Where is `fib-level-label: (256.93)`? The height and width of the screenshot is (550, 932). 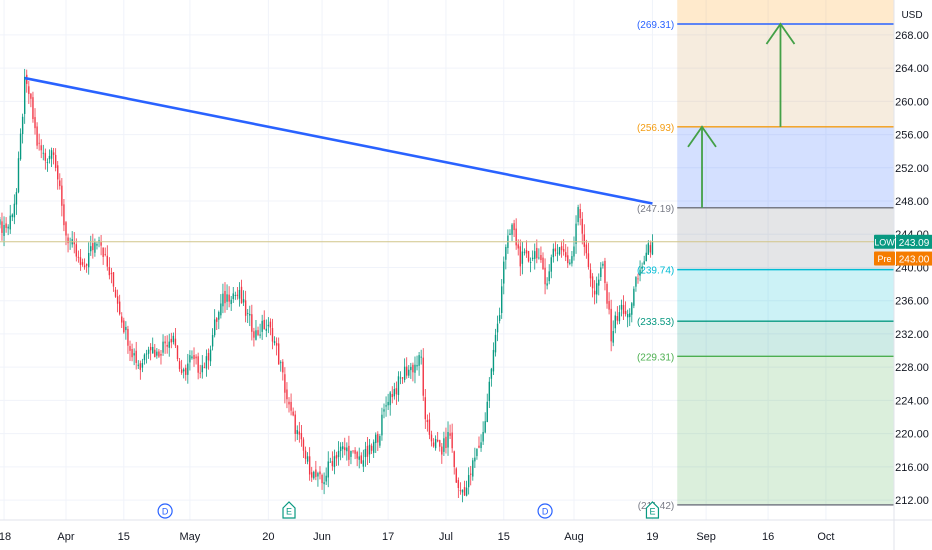
fib-level-label: (256.93) is located at coordinates (655, 128).